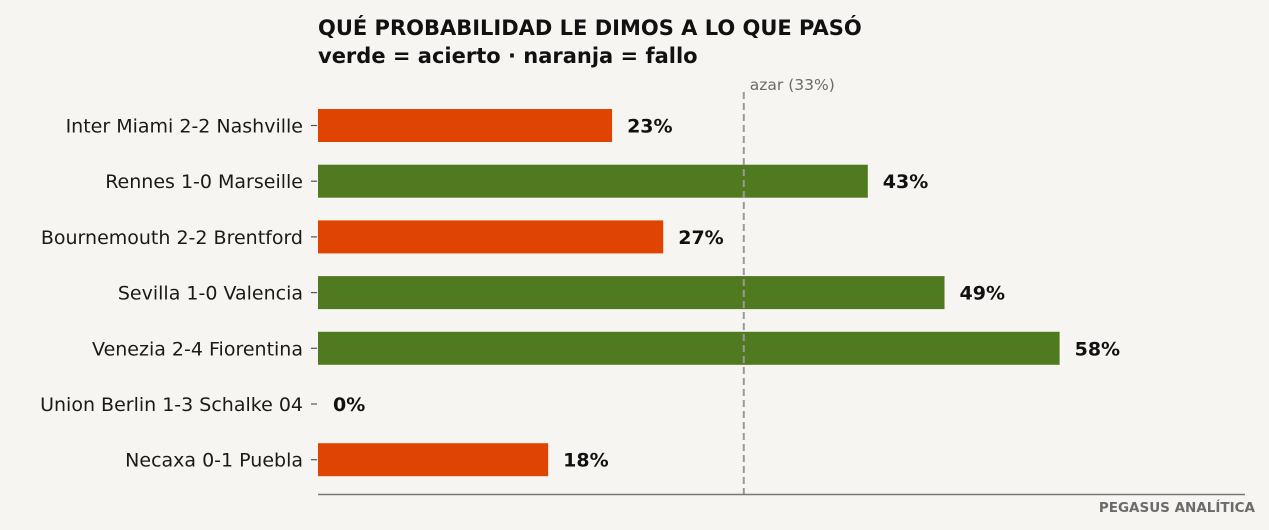 The image size is (1269, 530). Describe the element at coordinates (172, 238) in the screenshot. I see `category-label: Bournemouth 2-2 Brentford` at that location.